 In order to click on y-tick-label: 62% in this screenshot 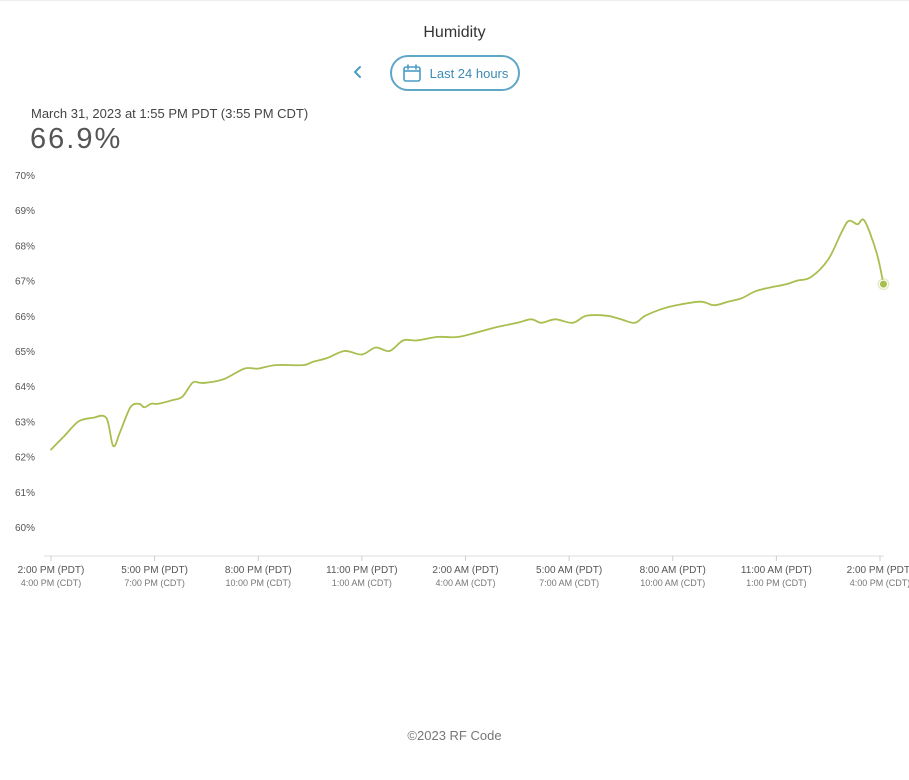, I will do `click(25, 458)`.